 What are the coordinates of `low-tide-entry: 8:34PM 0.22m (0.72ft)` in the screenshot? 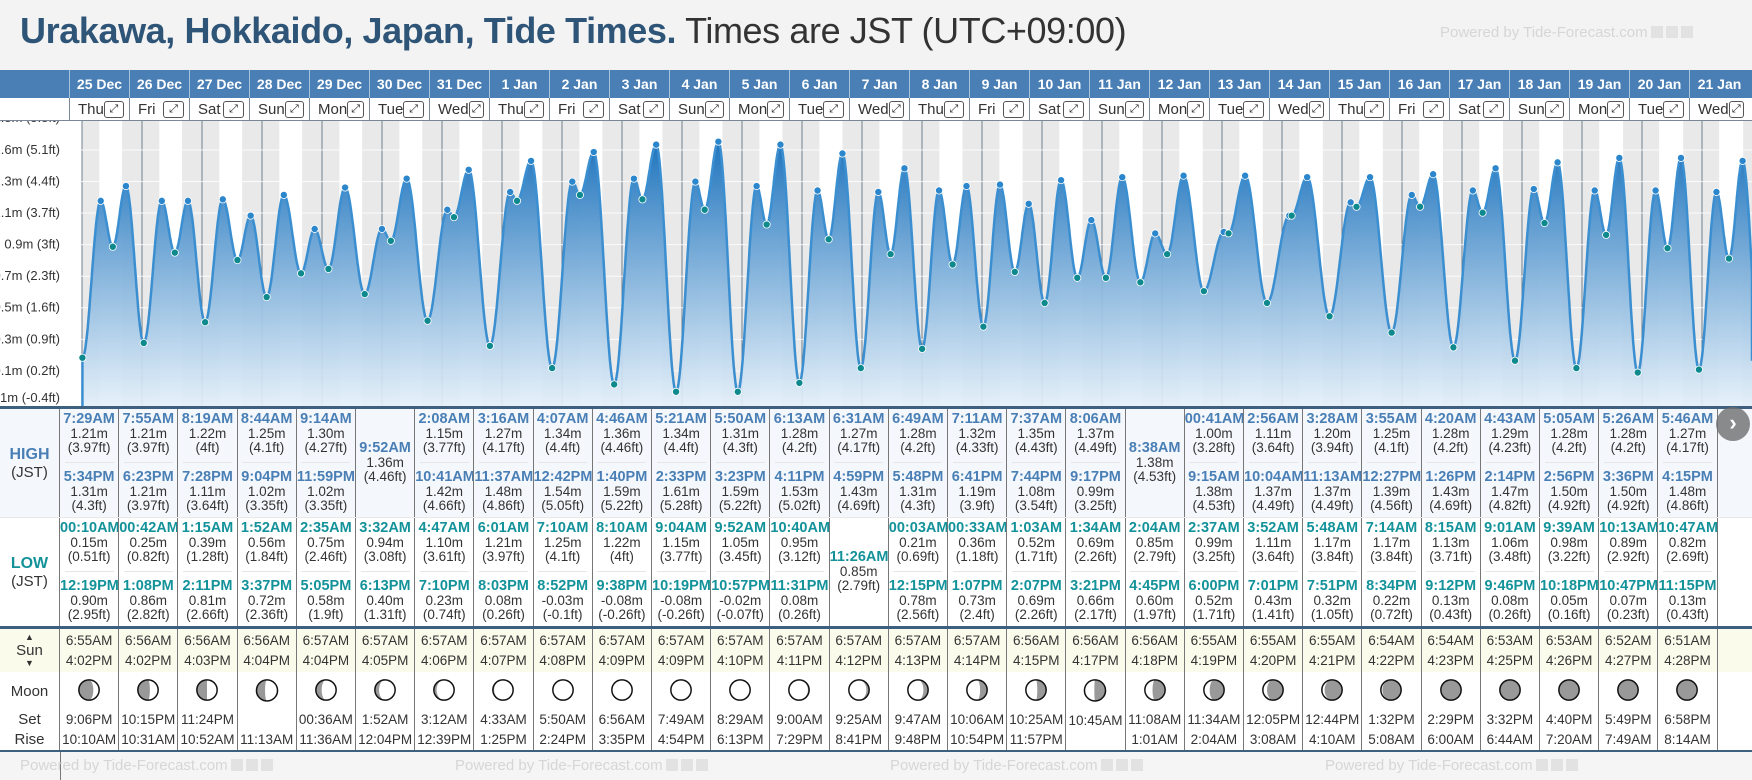 It's located at (1391, 601).